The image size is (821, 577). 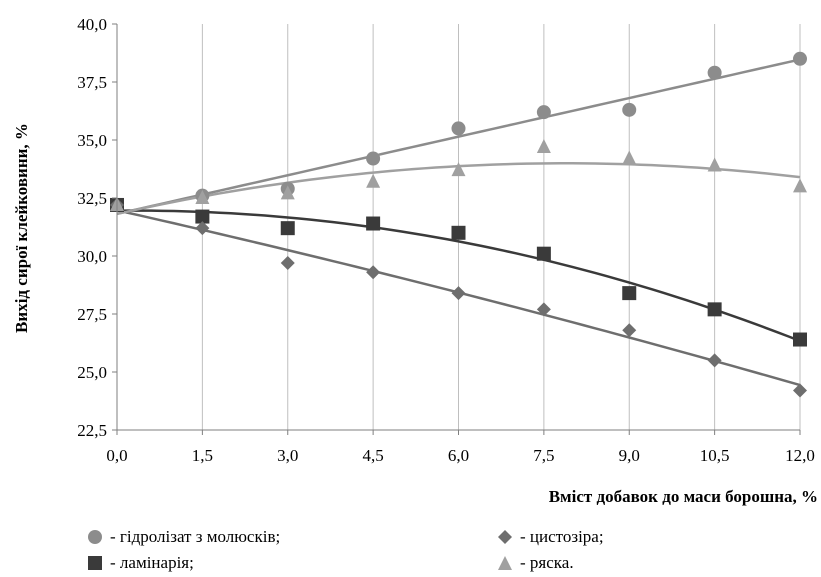 What do you see at coordinates (92, 82) in the screenshot?
I see `y-tick-label: 37,5` at bounding box center [92, 82].